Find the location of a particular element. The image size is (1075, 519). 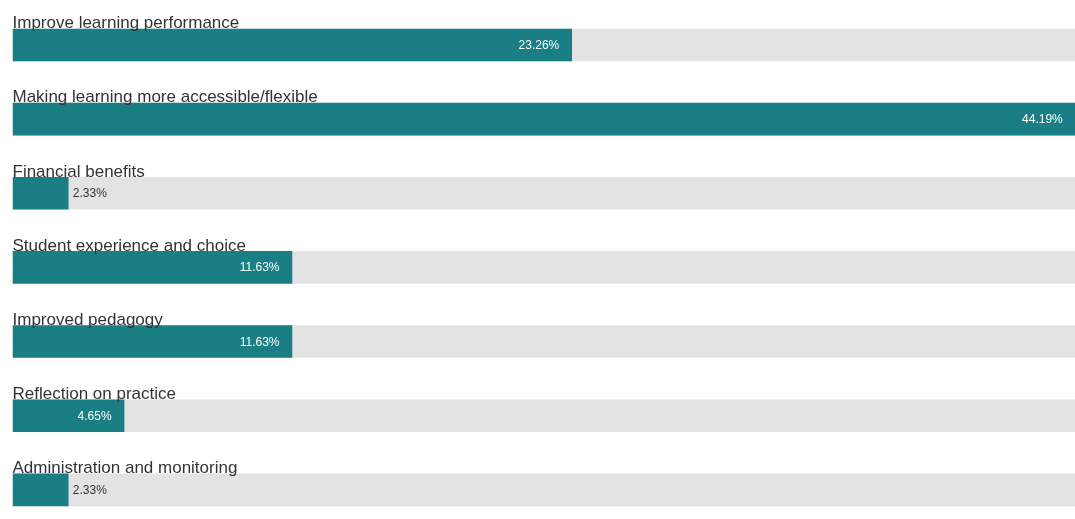

y-tick-label: Student experience and choice is located at coordinates (129, 245).